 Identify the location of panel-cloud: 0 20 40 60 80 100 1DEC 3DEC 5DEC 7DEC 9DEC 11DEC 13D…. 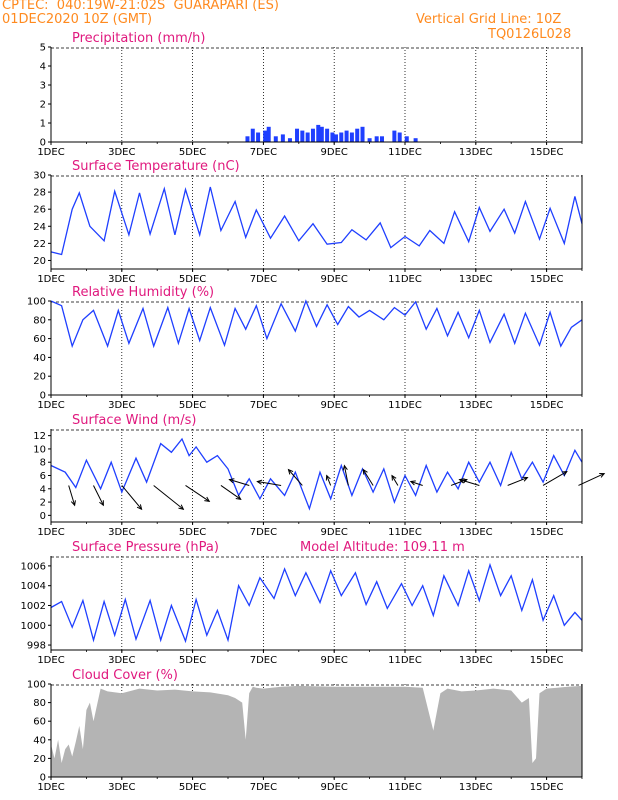
(305, 730).